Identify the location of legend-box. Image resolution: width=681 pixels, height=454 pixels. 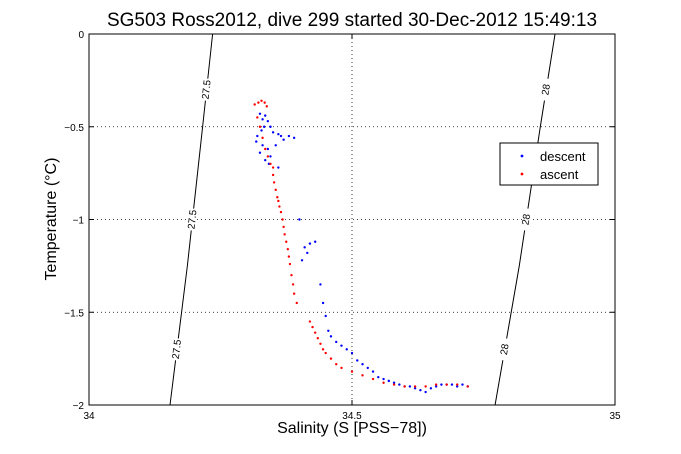
(549, 164).